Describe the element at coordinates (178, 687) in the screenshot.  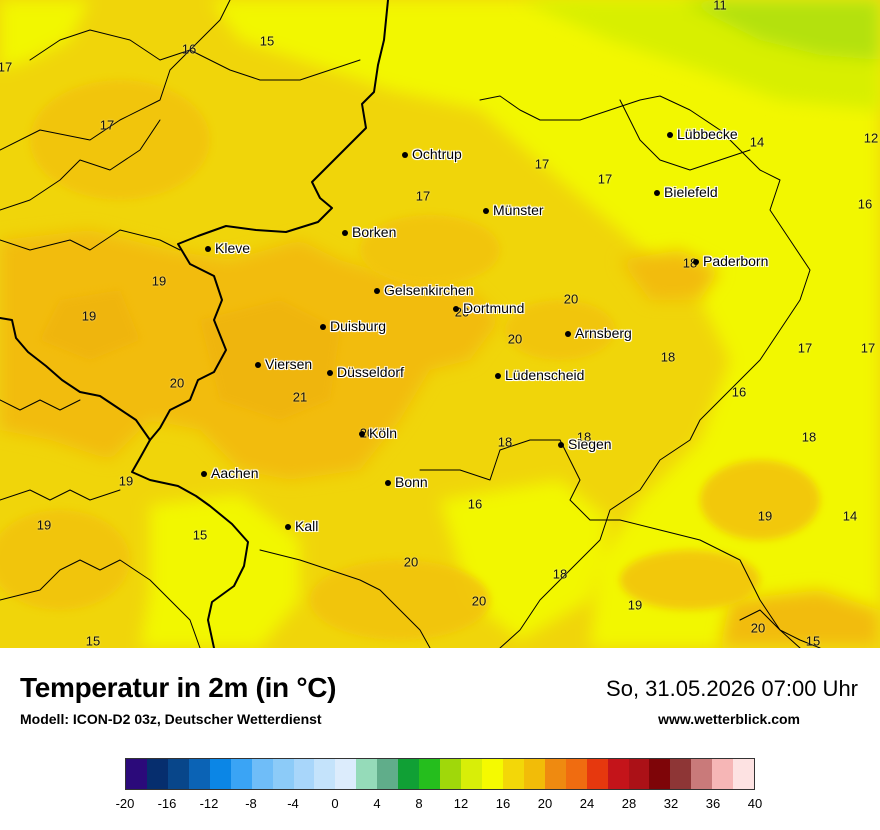
I see `map-title: Temperatur in 2m (in °C)` at that location.